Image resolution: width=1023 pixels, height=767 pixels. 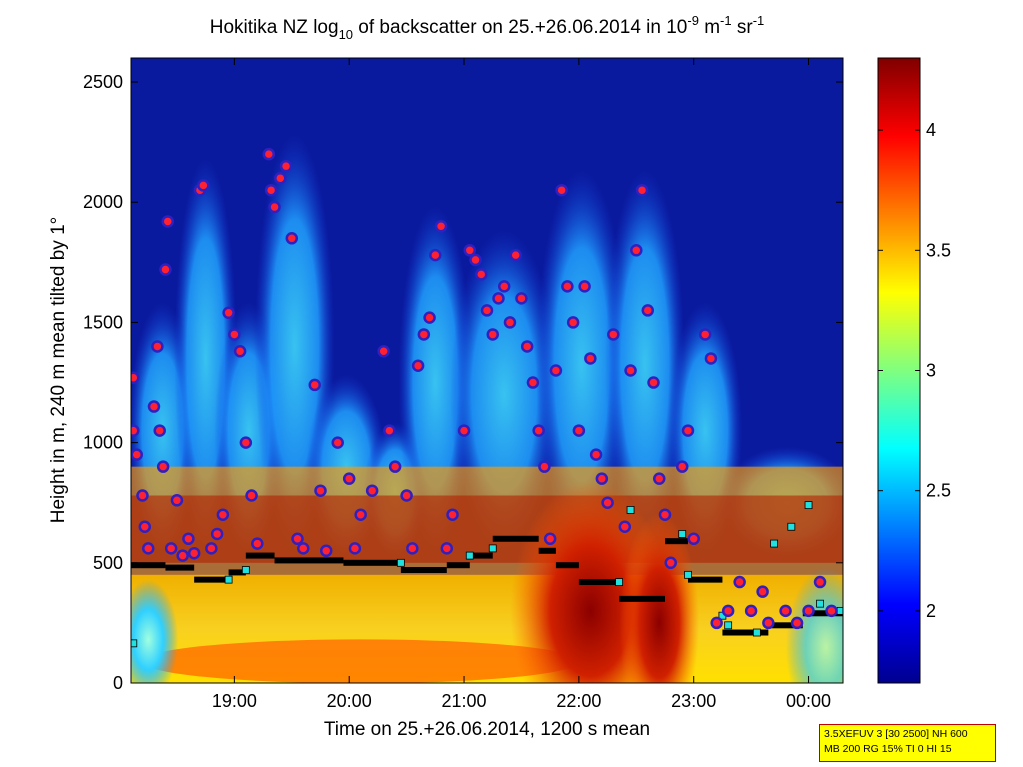 I want to click on x-tick-label: 22:00, so click(x=578, y=701).